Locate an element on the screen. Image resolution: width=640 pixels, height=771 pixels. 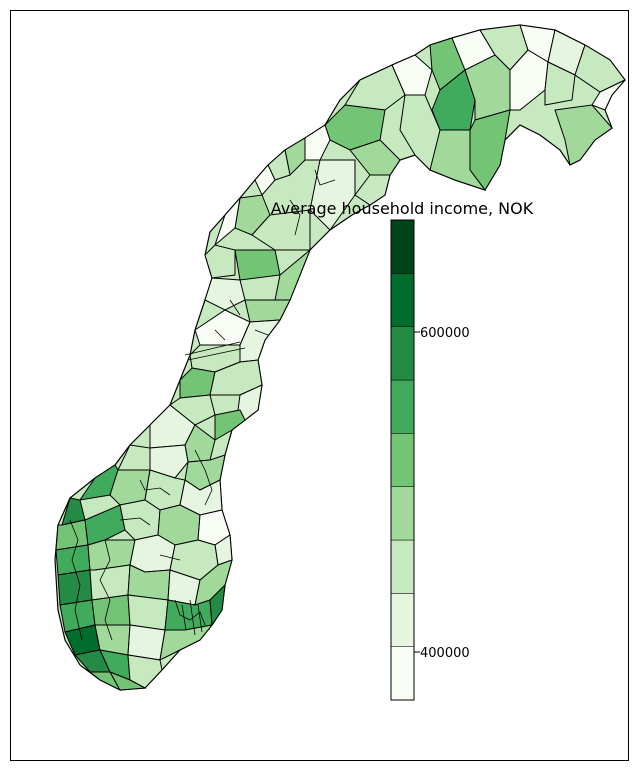
colorbar-title: Average household income, NOK is located at coordinates (402, 208).